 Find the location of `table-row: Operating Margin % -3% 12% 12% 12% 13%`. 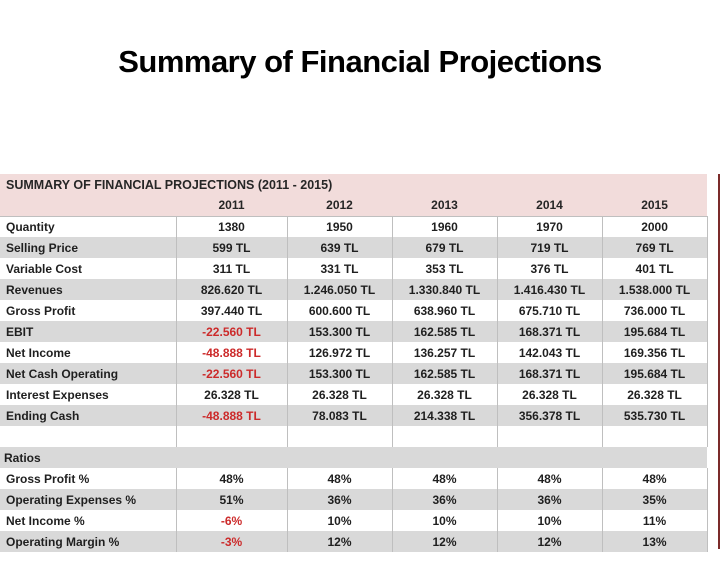

table-row: Operating Margin % -3% 12% 12% 12% 13% is located at coordinates (354, 541).